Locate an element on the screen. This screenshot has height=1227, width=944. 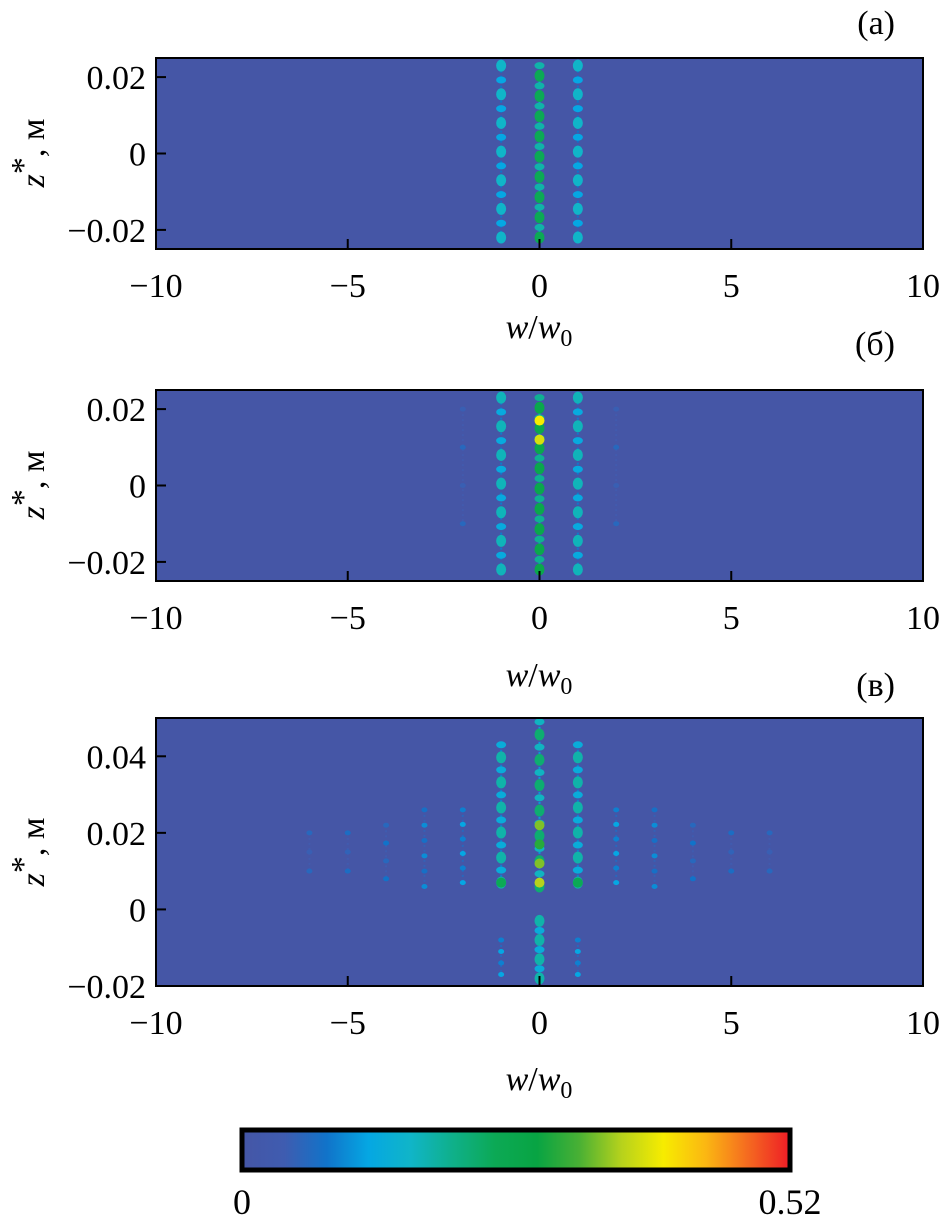
x-ticks-a: −10 −5 0 5 10 is located at coordinates (534, 272).